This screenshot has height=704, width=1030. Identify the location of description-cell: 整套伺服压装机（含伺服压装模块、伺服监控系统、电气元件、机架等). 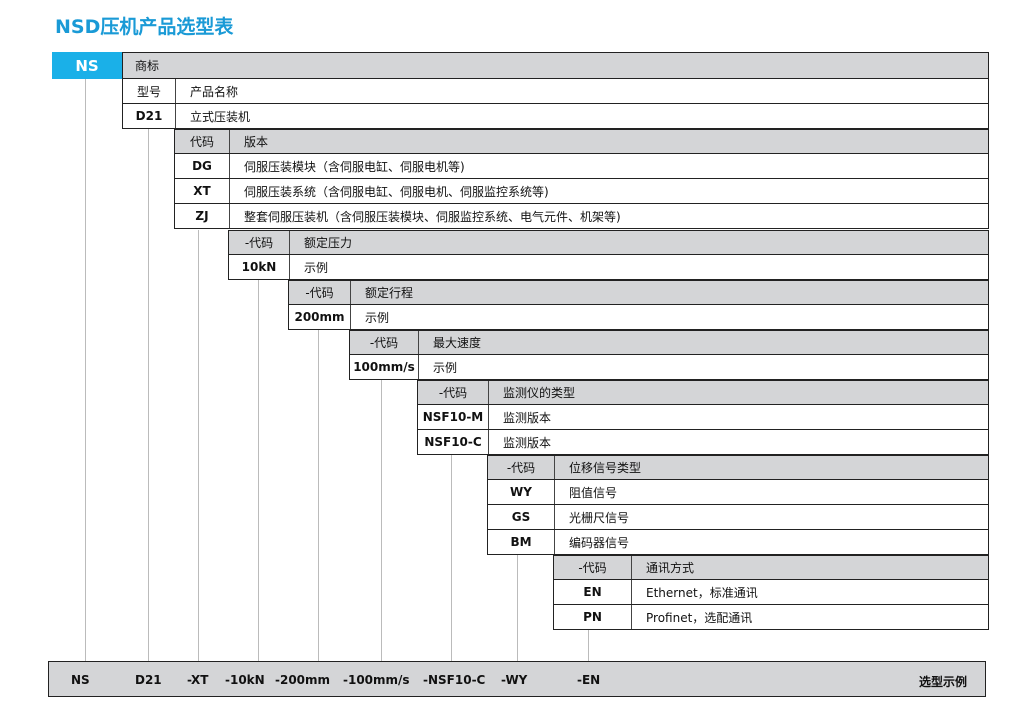
(432, 216).